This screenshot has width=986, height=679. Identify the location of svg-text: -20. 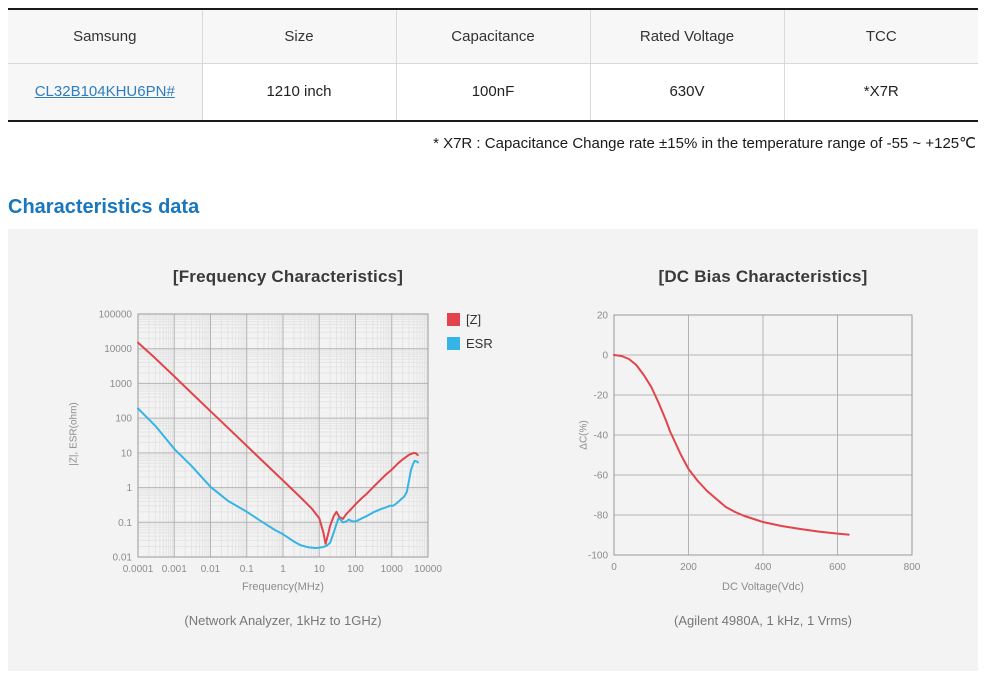
(601, 396).